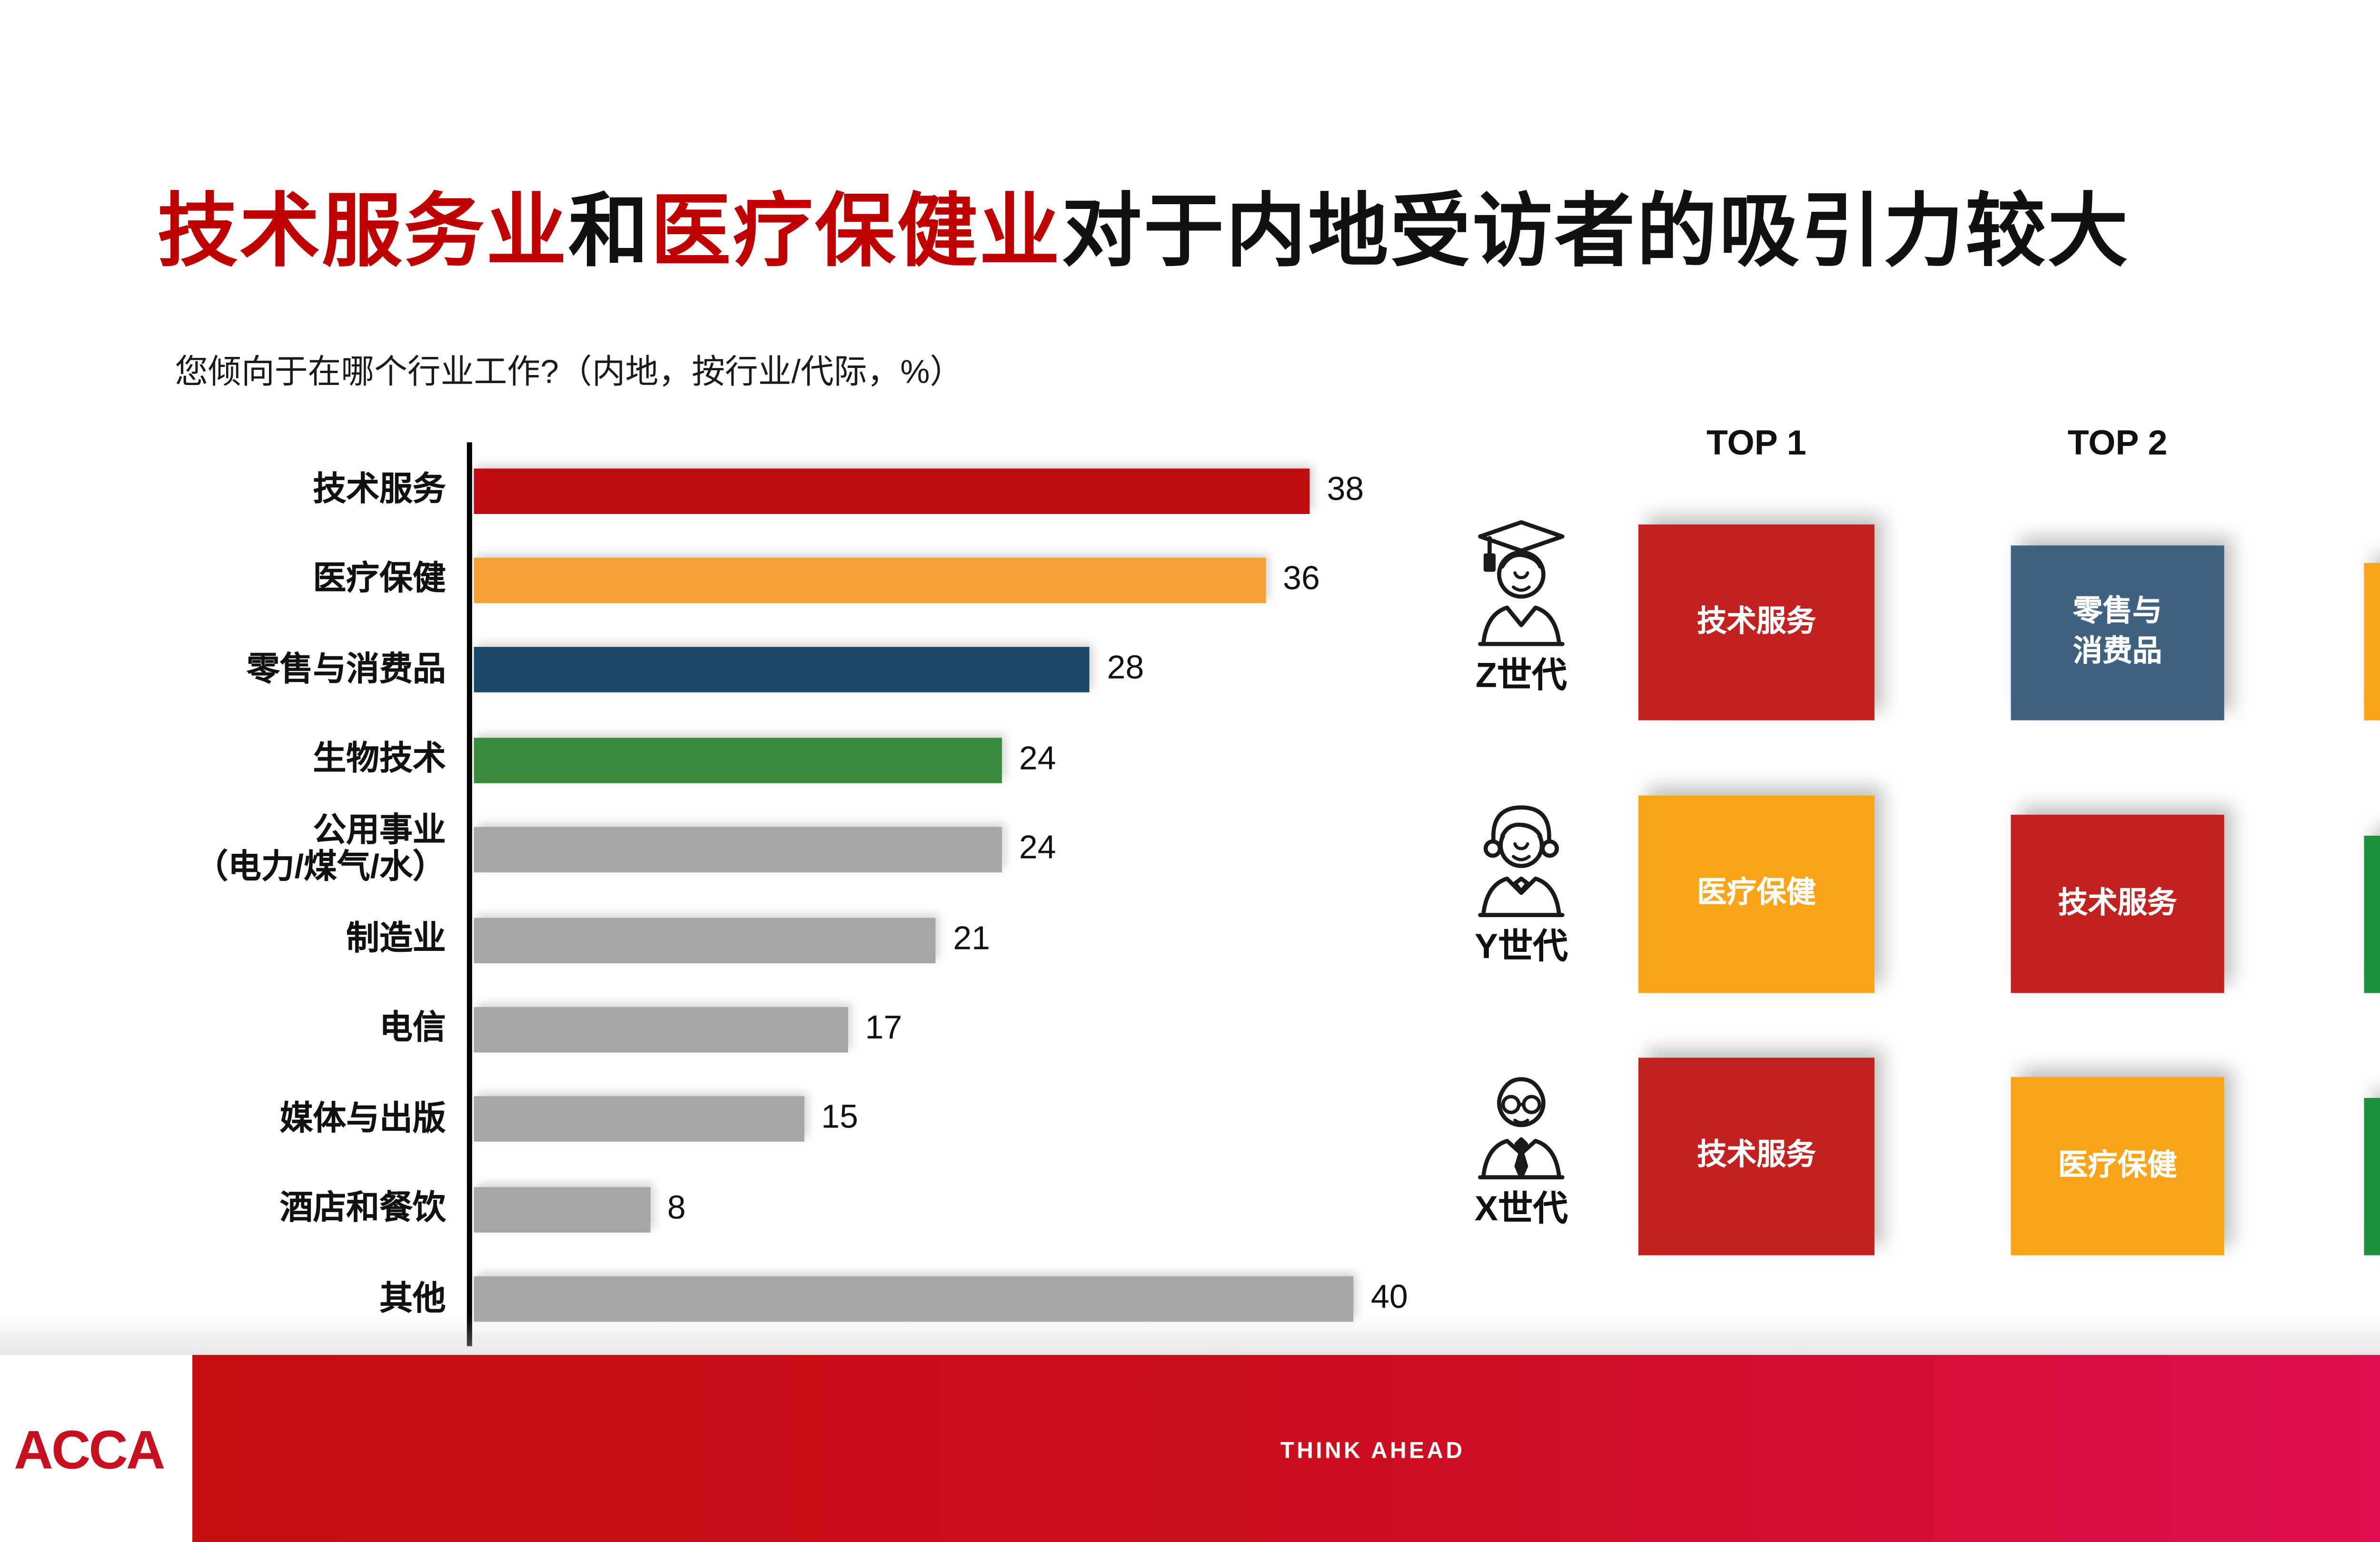 Image resolution: width=2380 pixels, height=1542 pixels. What do you see at coordinates (2117, 903) in the screenshot?
I see `top2-box-geny: 技术服务` at bounding box center [2117, 903].